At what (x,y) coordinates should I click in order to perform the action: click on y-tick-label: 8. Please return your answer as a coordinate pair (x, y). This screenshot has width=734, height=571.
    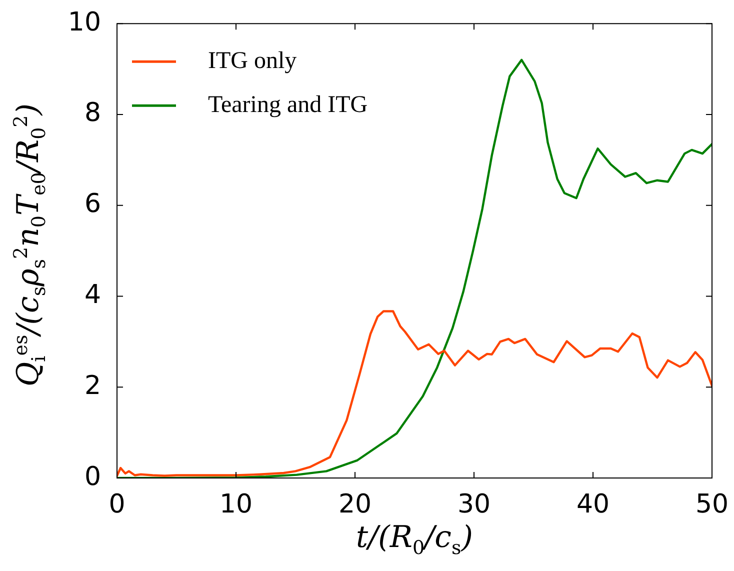
    Looking at the image, I should click on (92, 113).